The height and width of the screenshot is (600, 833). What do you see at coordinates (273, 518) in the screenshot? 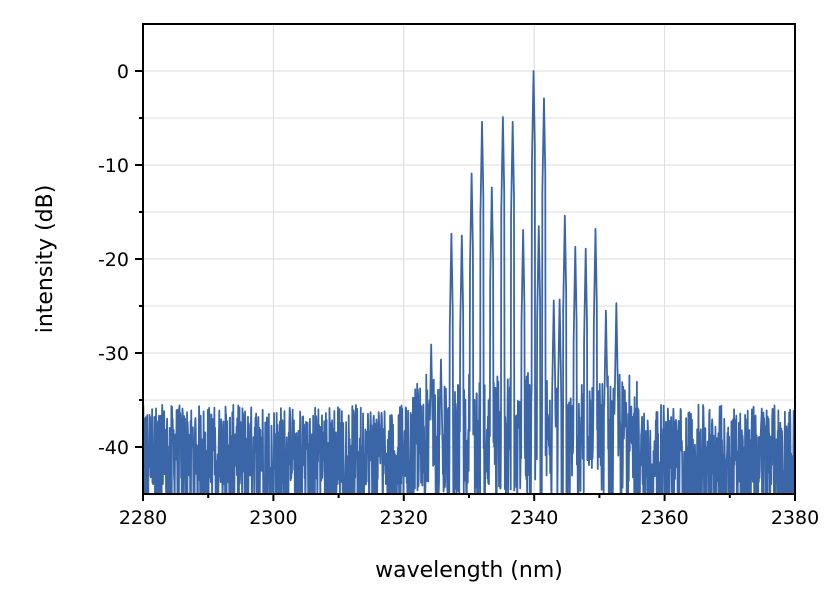
I see `x-tick-label: 2300` at bounding box center [273, 518].